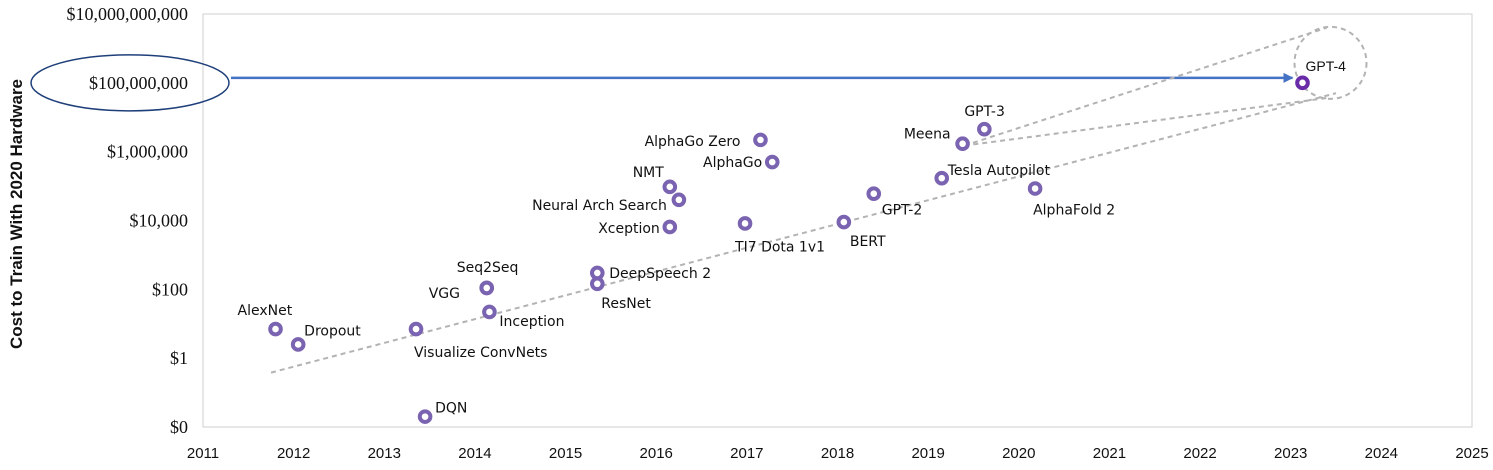  Describe the element at coordinates (138, 83) in the screenshot. I see `y-tick-label: $100,000,000` at that location.